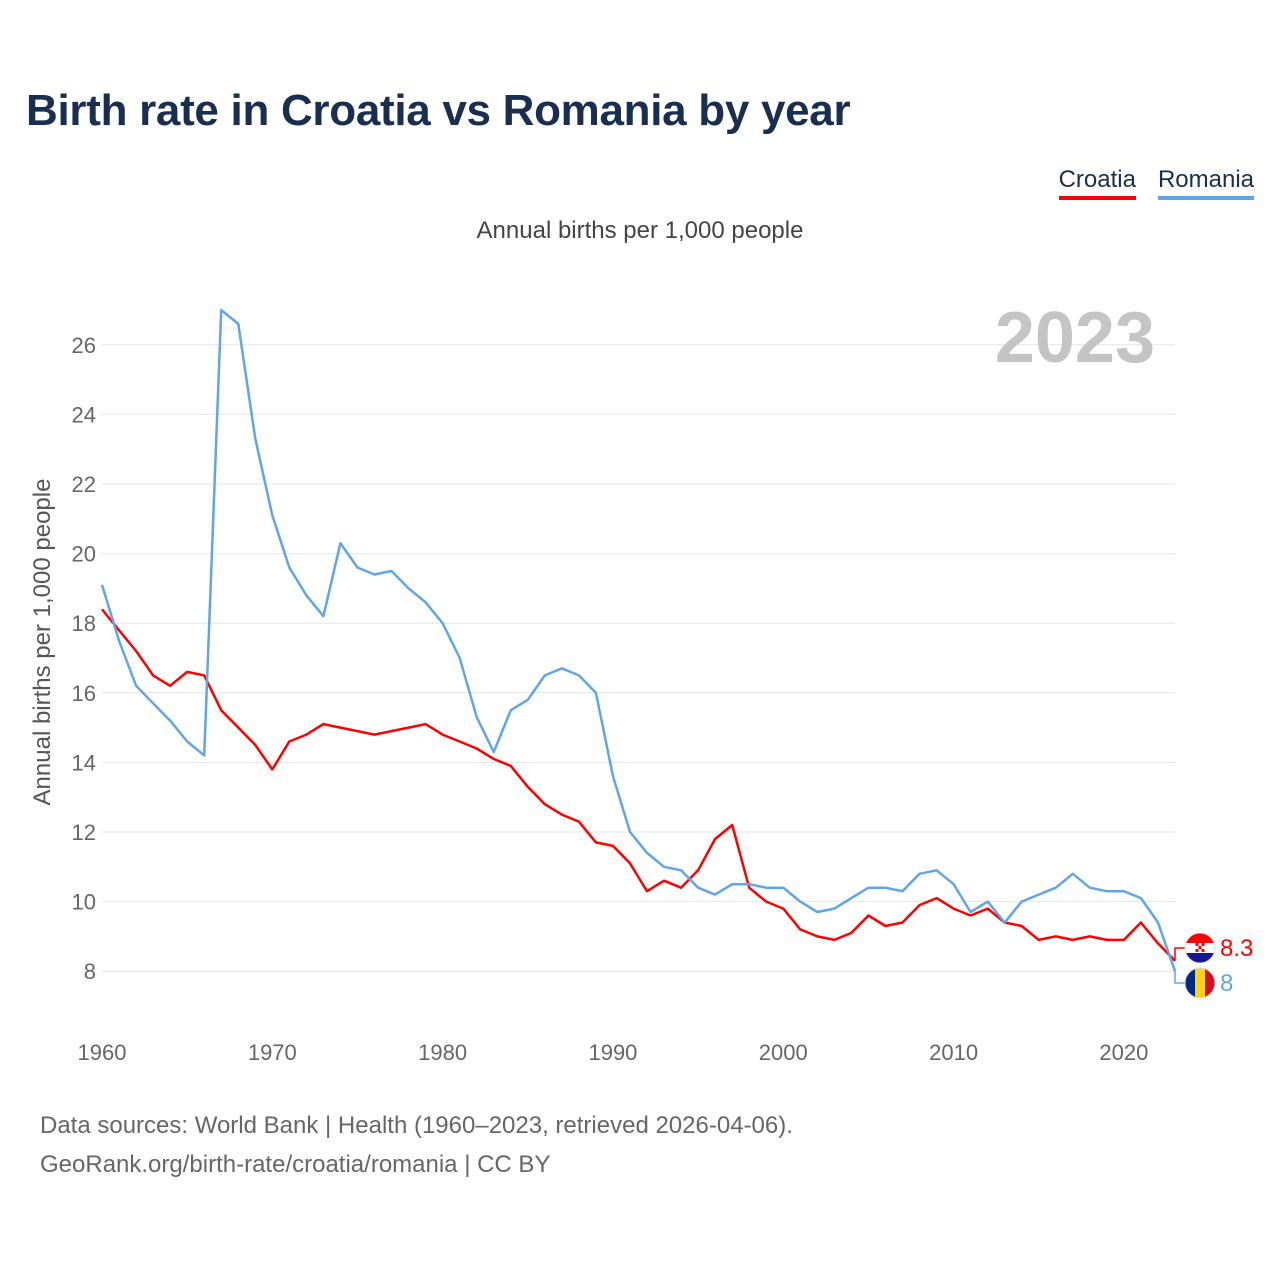 The width and height of the screenshot is (1280, 1280). Describe the element at coordinates (84, 902) in the screenshot. I see `y-tick-label: 10` at that location.